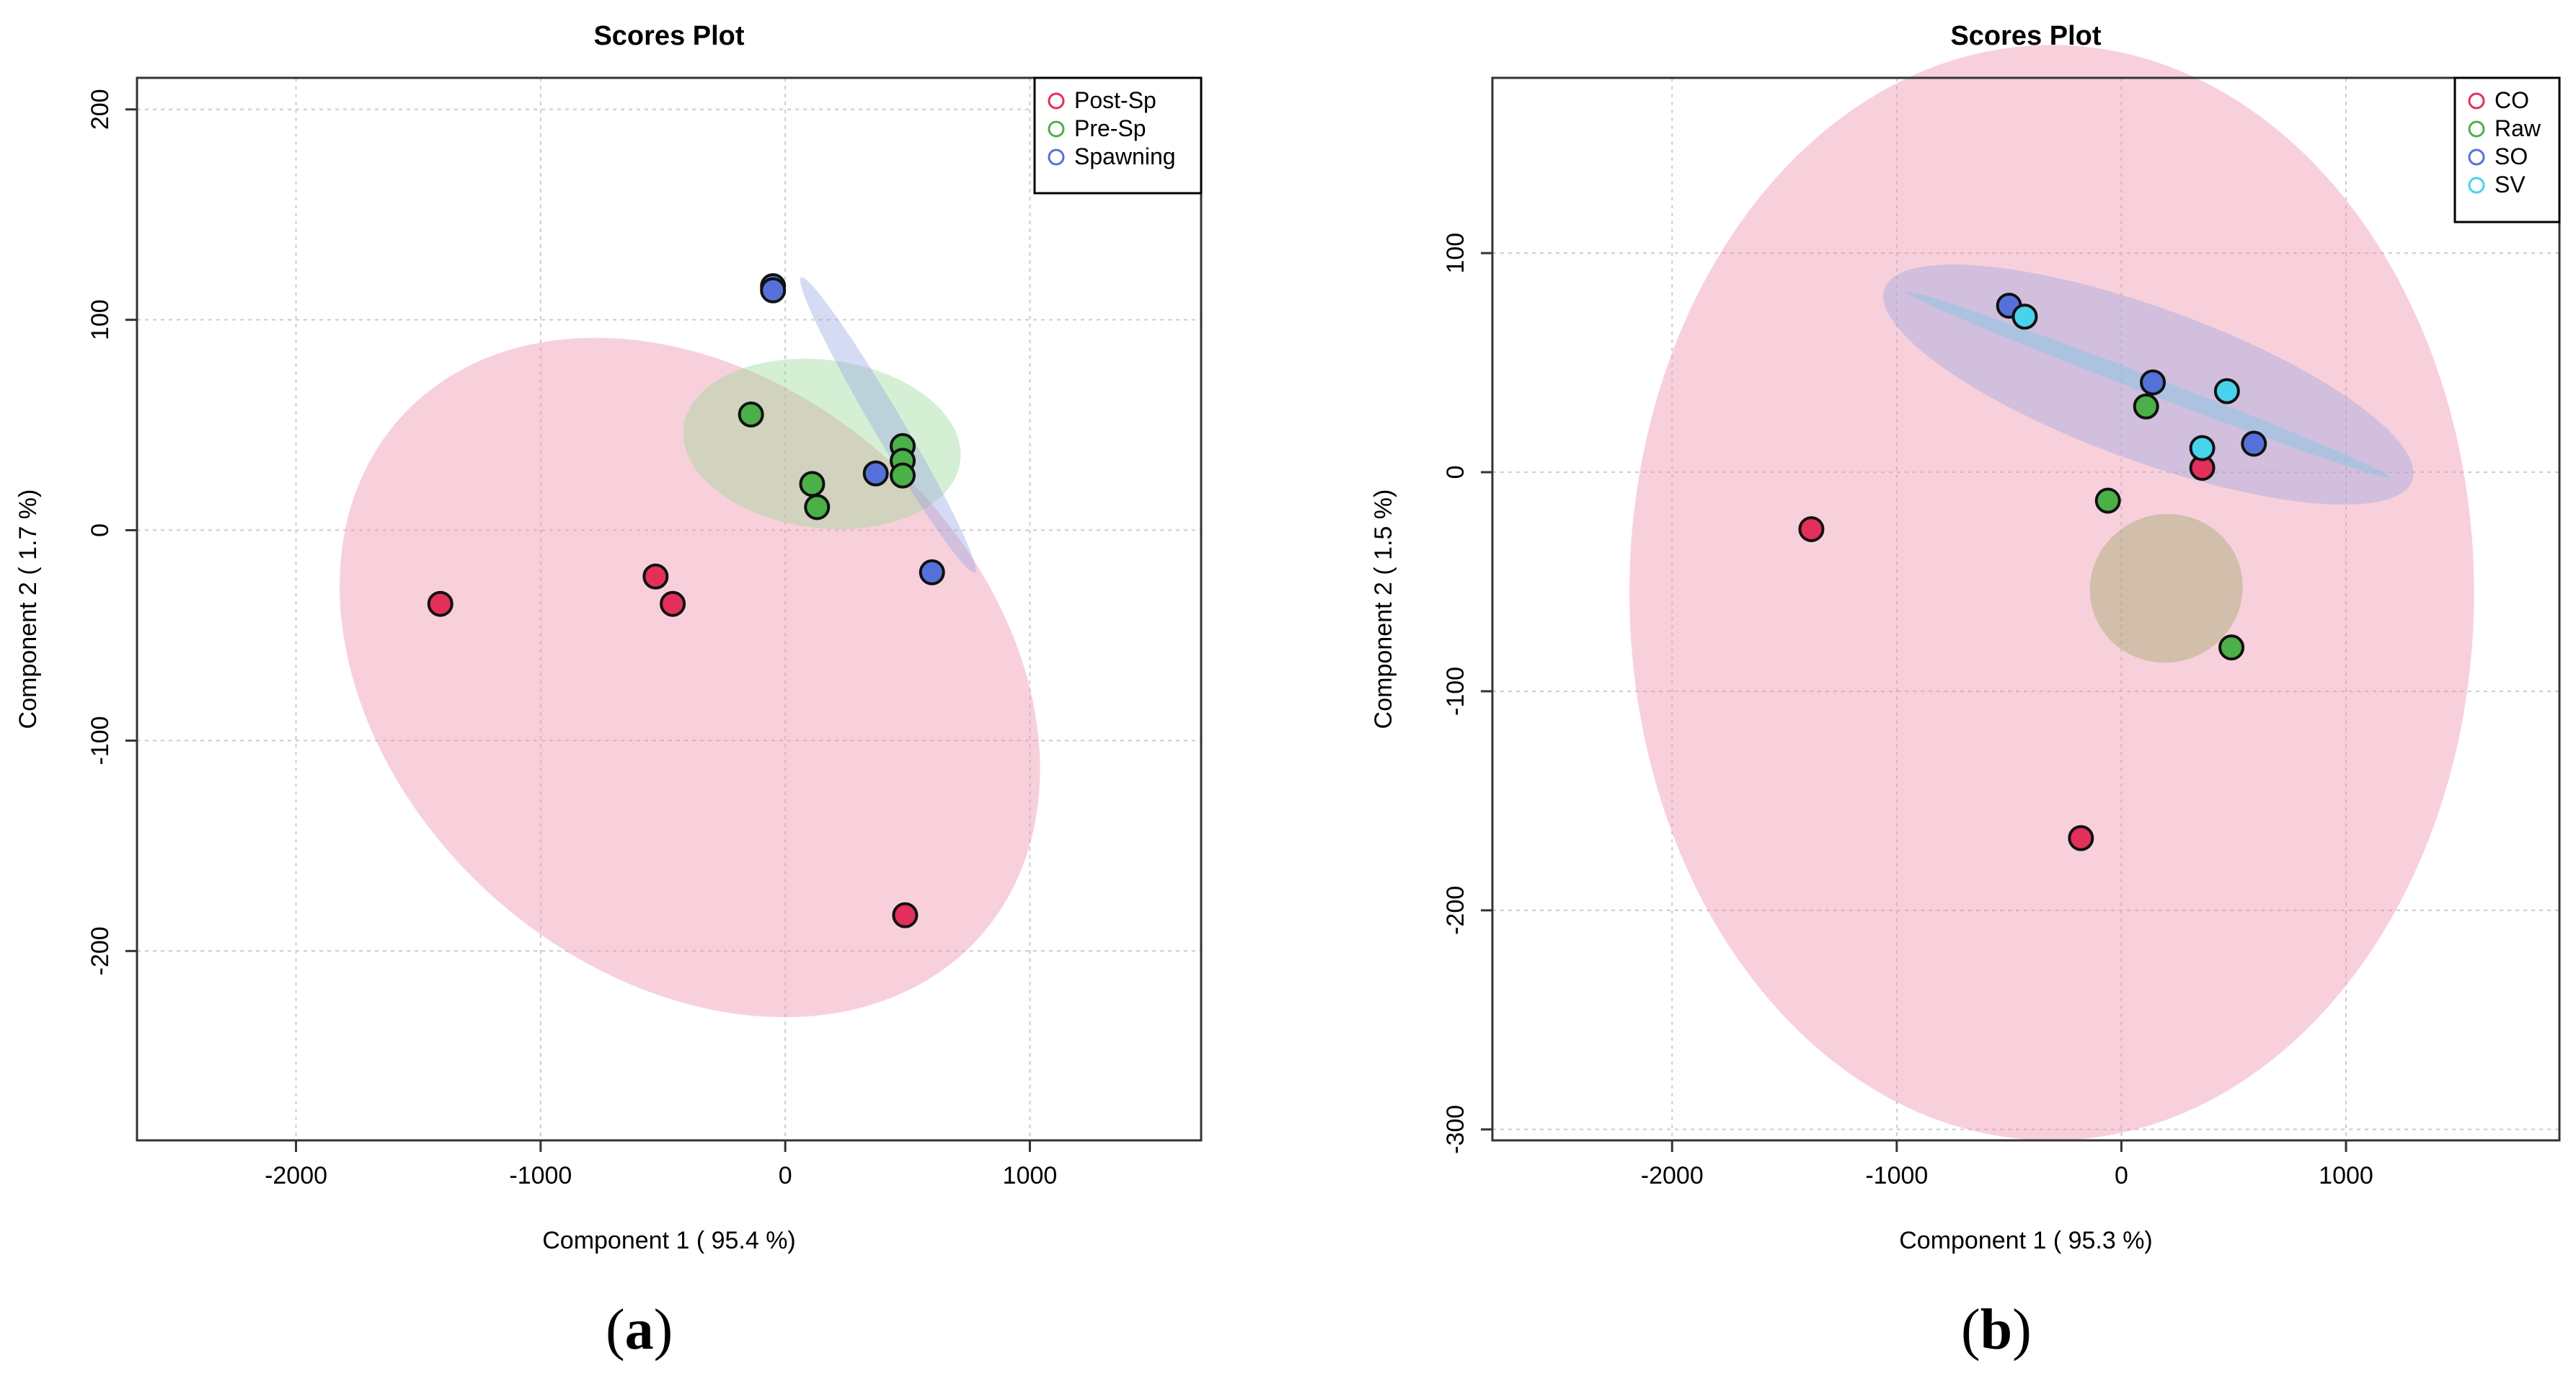 The width and height of the screenshot is (2576, 1397). Describe the element at coordinates (2512, 100) in the screenshot. I see `legend-label: CO` at that location.